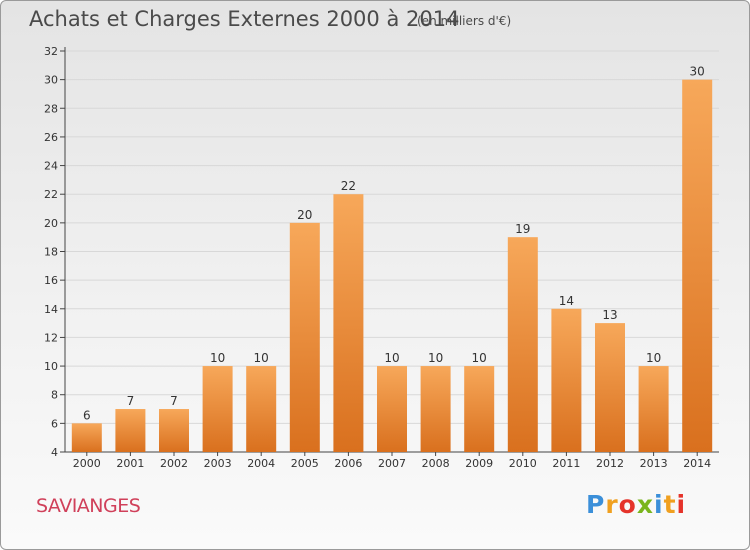  Describe the element at coordinates (218, 463) in the screenshot. I see `x-tick-label: 2003` at that location.